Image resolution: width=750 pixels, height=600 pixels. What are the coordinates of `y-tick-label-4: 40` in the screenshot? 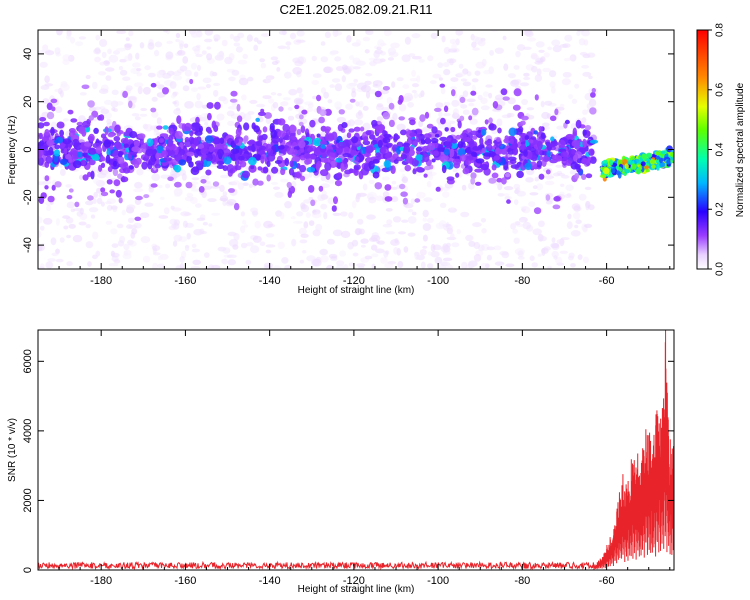 It's located at (28, 54).